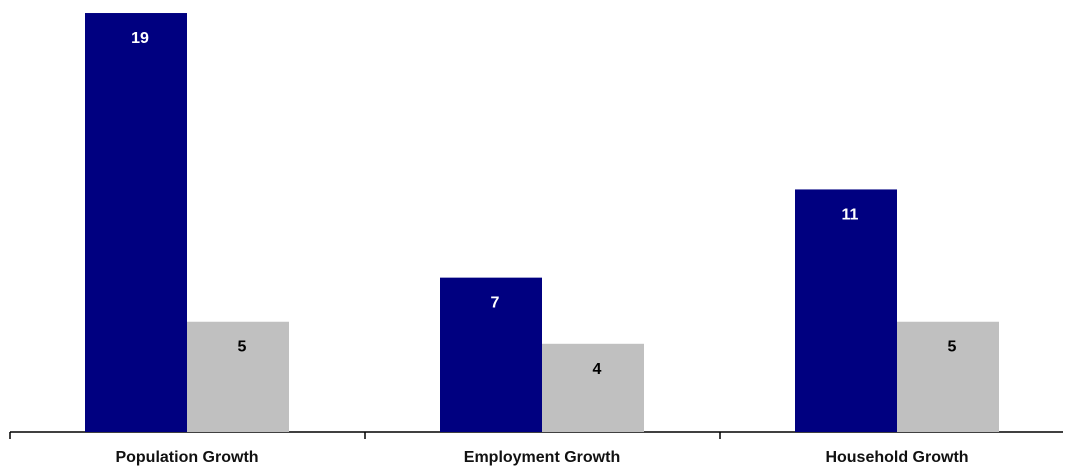 Image resolution: width=1065 pixels, height=471 pixels. I want to click on category-label: Employment Growth, so click(542, 457).